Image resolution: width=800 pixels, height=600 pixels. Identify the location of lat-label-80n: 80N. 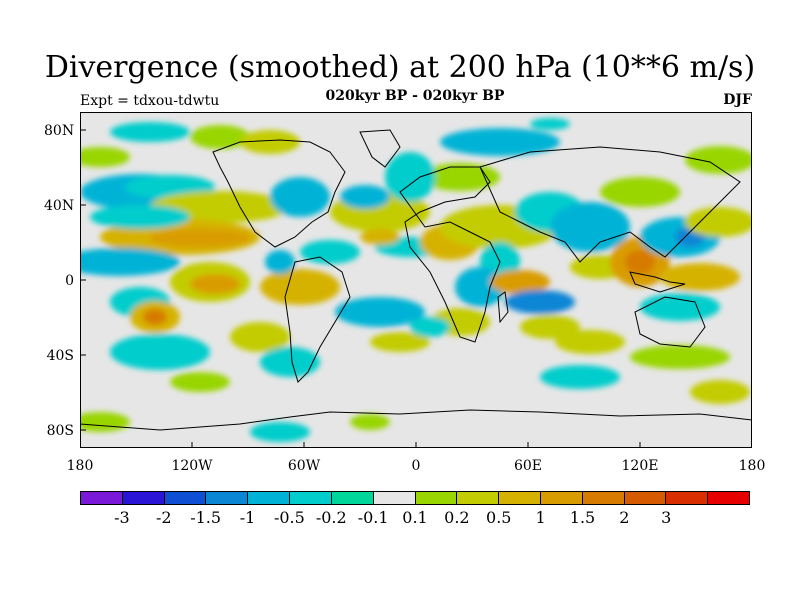
(59, 131).